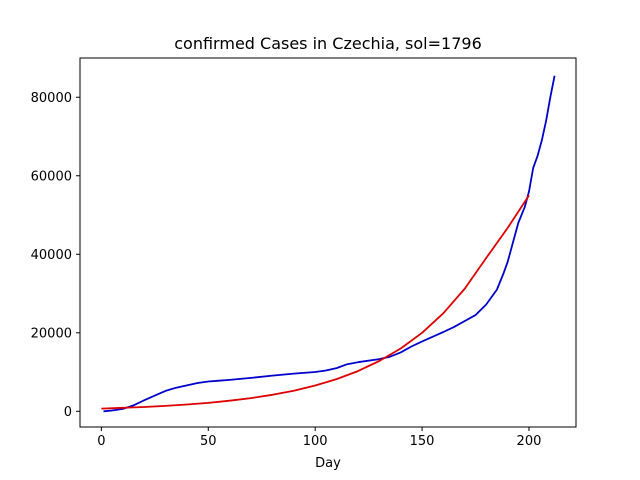  What do you see at coordinates (315, 441) in the screenshot?
I see `x-tick-label: 100` at bounding box center [315, 441].